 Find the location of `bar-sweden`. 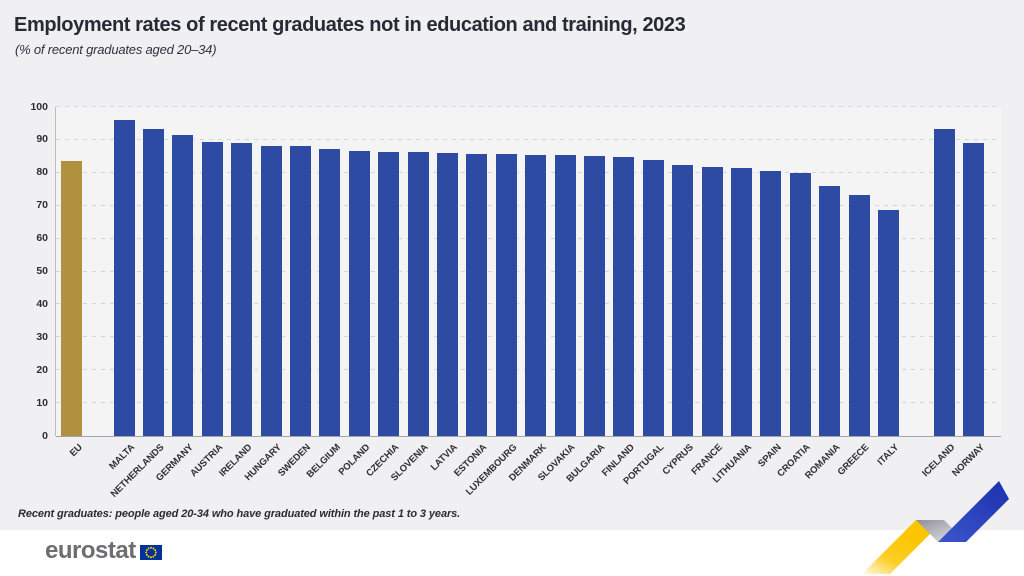

bar-sweden is located at coordinates (300, 291).